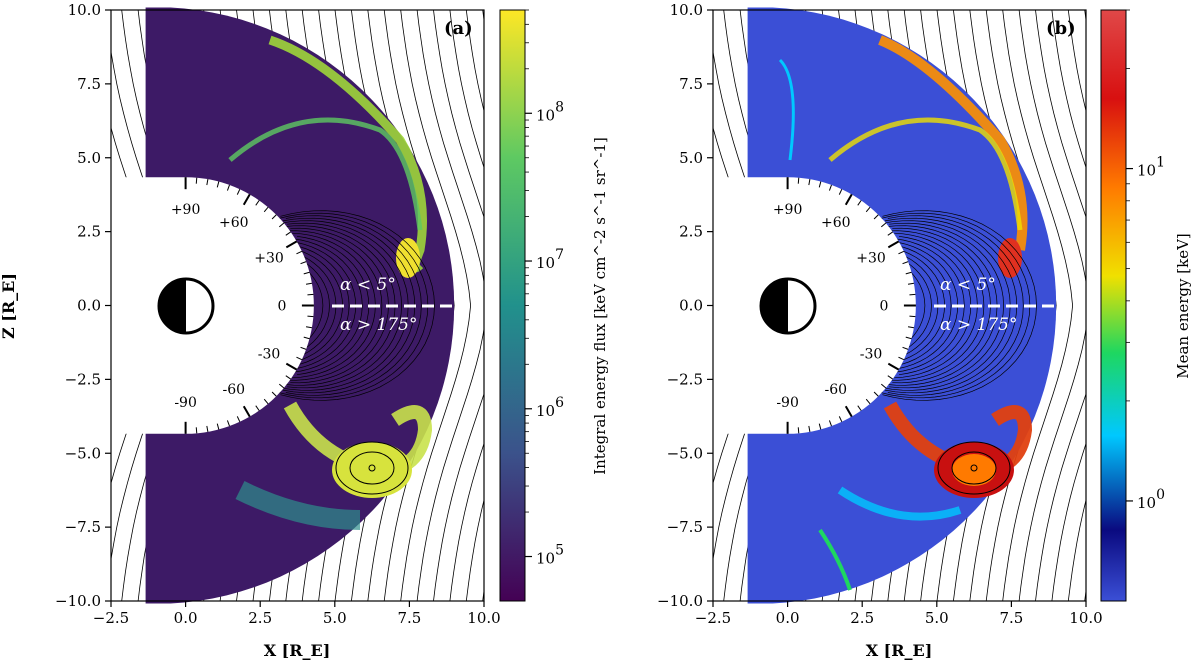 This screenshot has height=667, width=1200. What do you see at coordinates (1113, 305) in the screenshot?
I see `colorbar-b` at bounding box center [1113, 305].